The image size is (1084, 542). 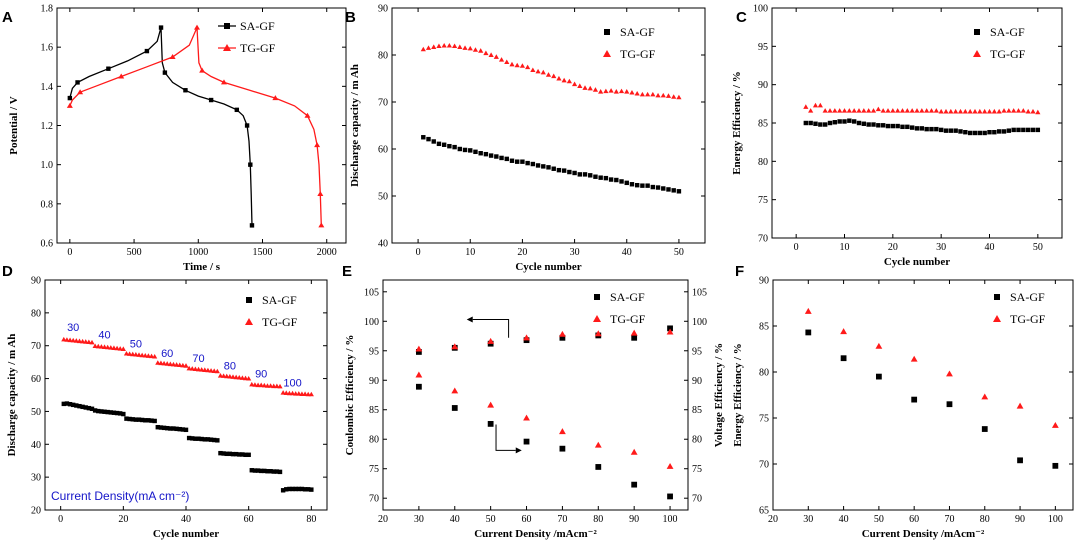 I want to click on panel-label: B, so click(x=350, y=17).